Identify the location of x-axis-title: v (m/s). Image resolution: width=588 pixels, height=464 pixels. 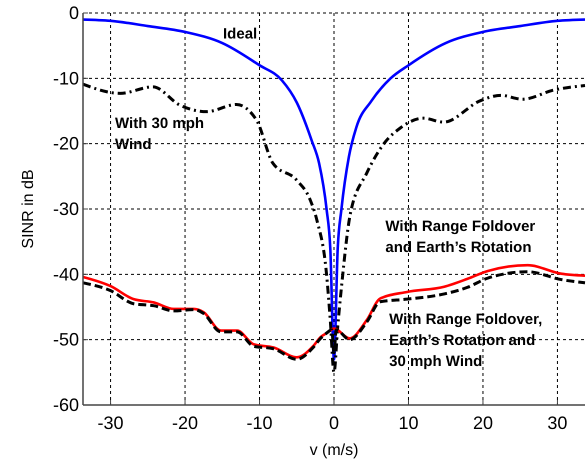
(334, 450).